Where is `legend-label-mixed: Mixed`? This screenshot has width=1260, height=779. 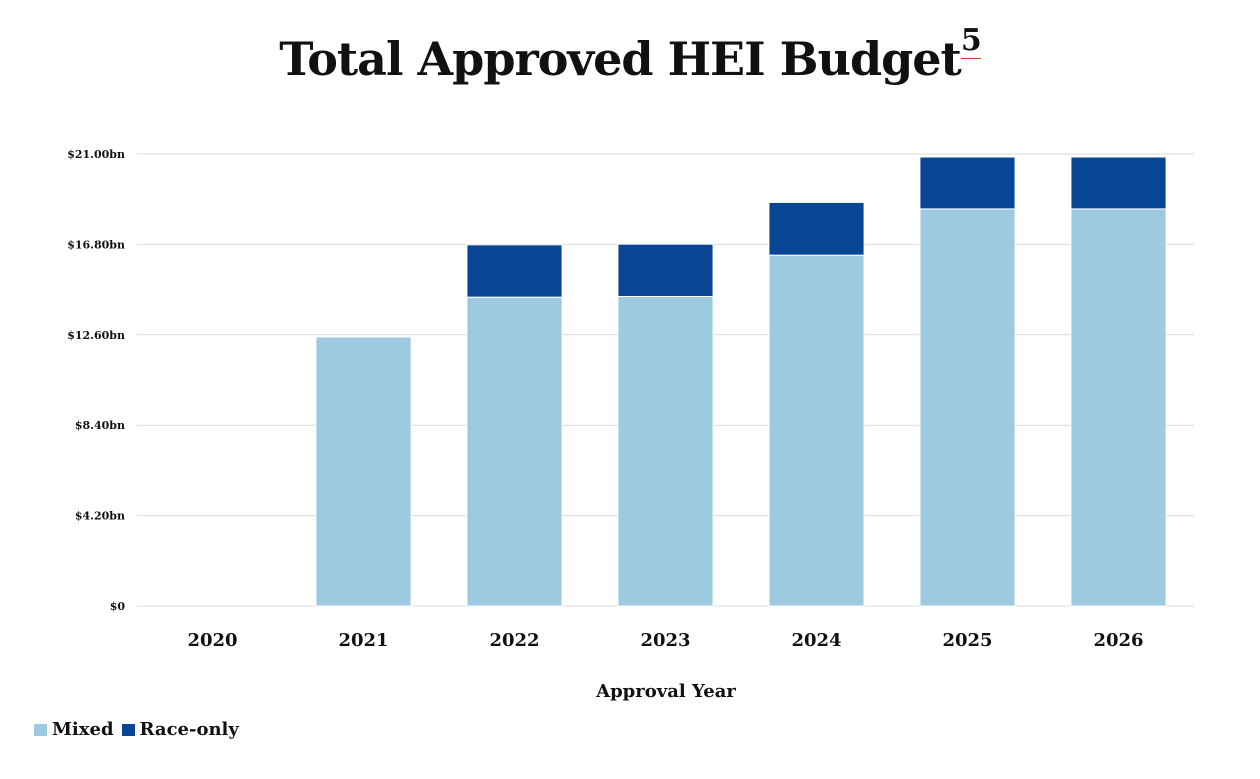 legend-label-mixed: Mixed is located at coordinates (83, 729).